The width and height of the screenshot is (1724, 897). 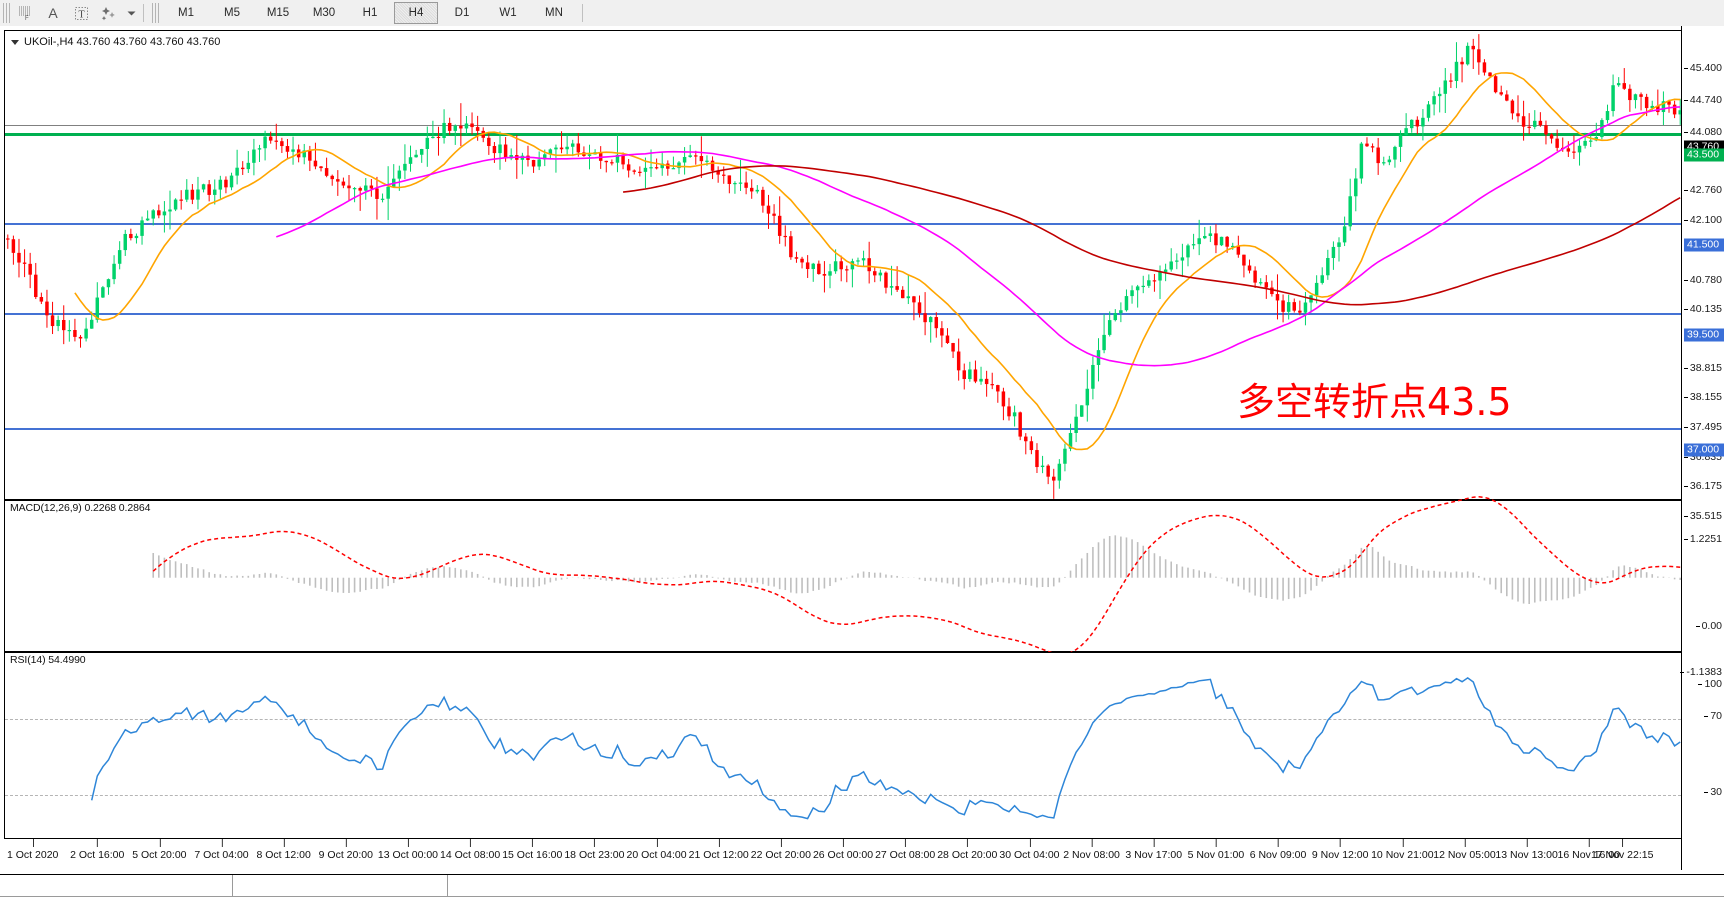 What do you see at coordinates (25, 13) in the screenshot?
I see `crosshair-grid-icon: F` at bounding box center [25, 13].